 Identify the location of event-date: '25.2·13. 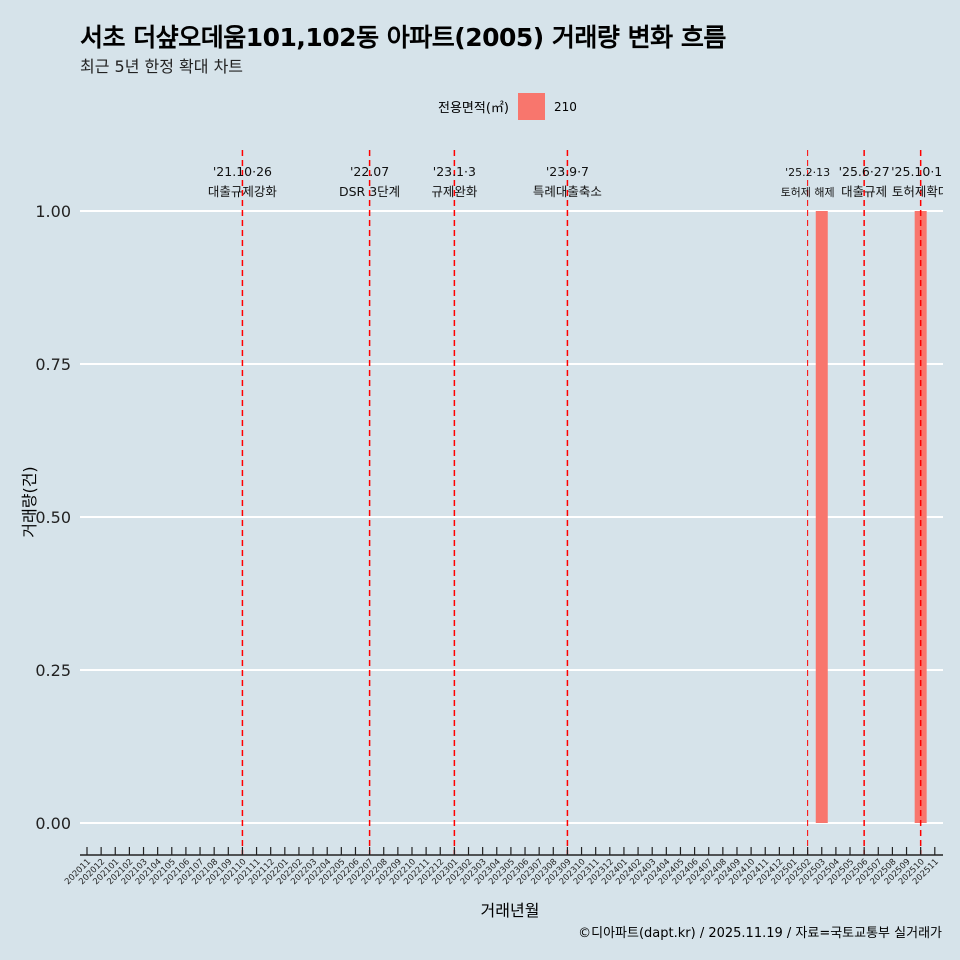
(807, 172).